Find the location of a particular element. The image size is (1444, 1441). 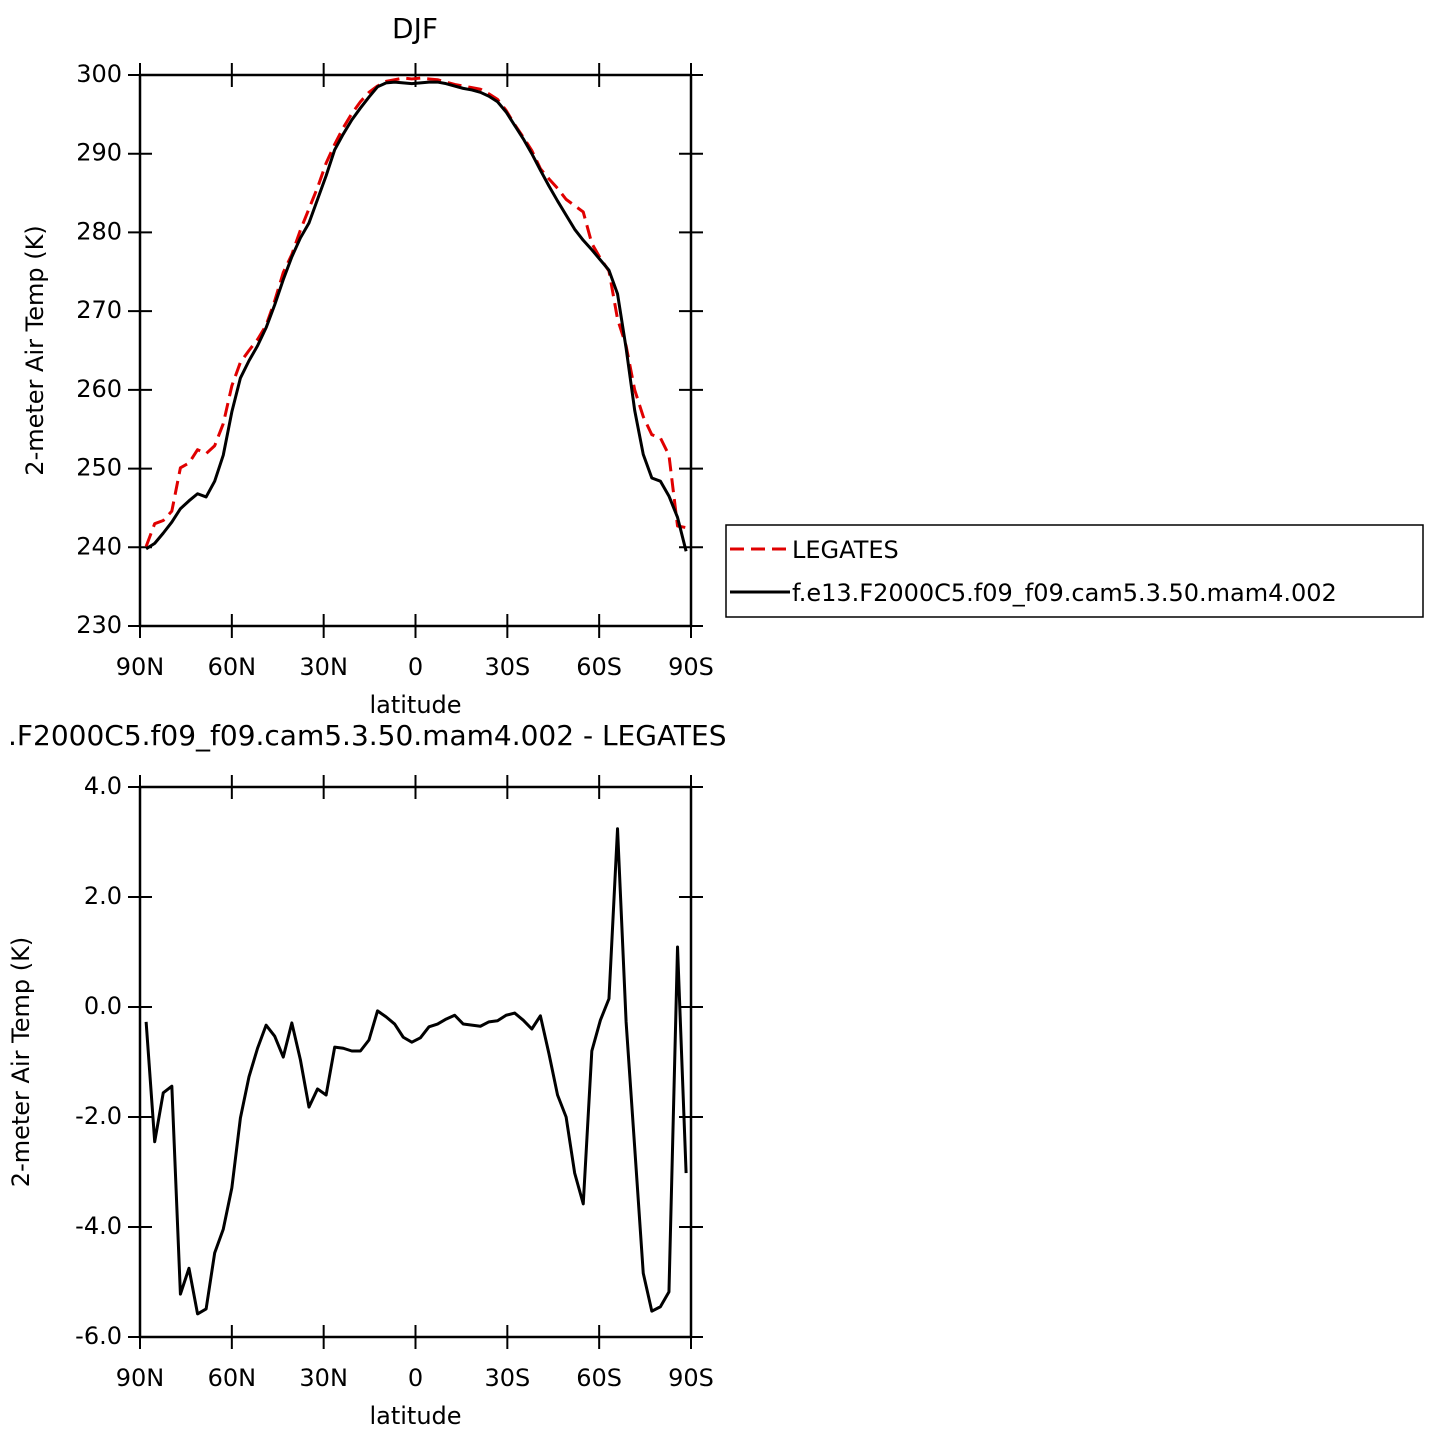

y-tick-label: 230 is located at coordinates (99, 625).